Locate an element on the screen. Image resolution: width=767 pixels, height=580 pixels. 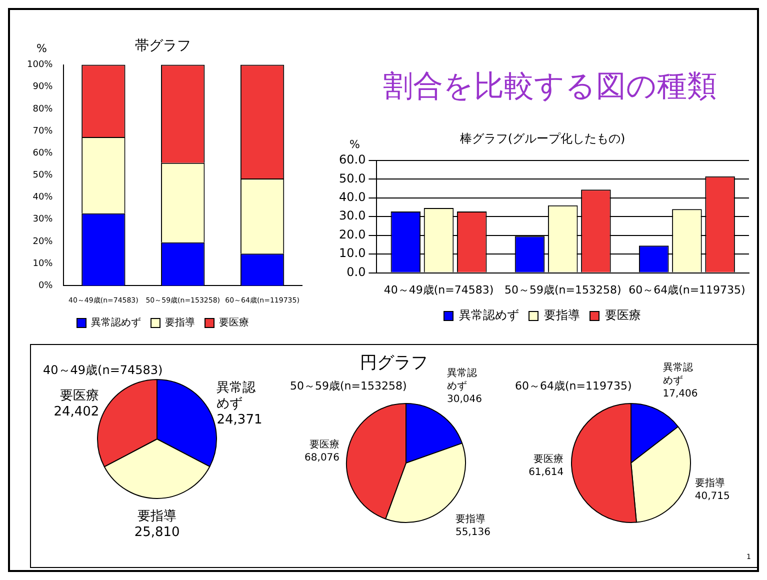
y-tick-label: 60% is located at coordinates (43, 153).